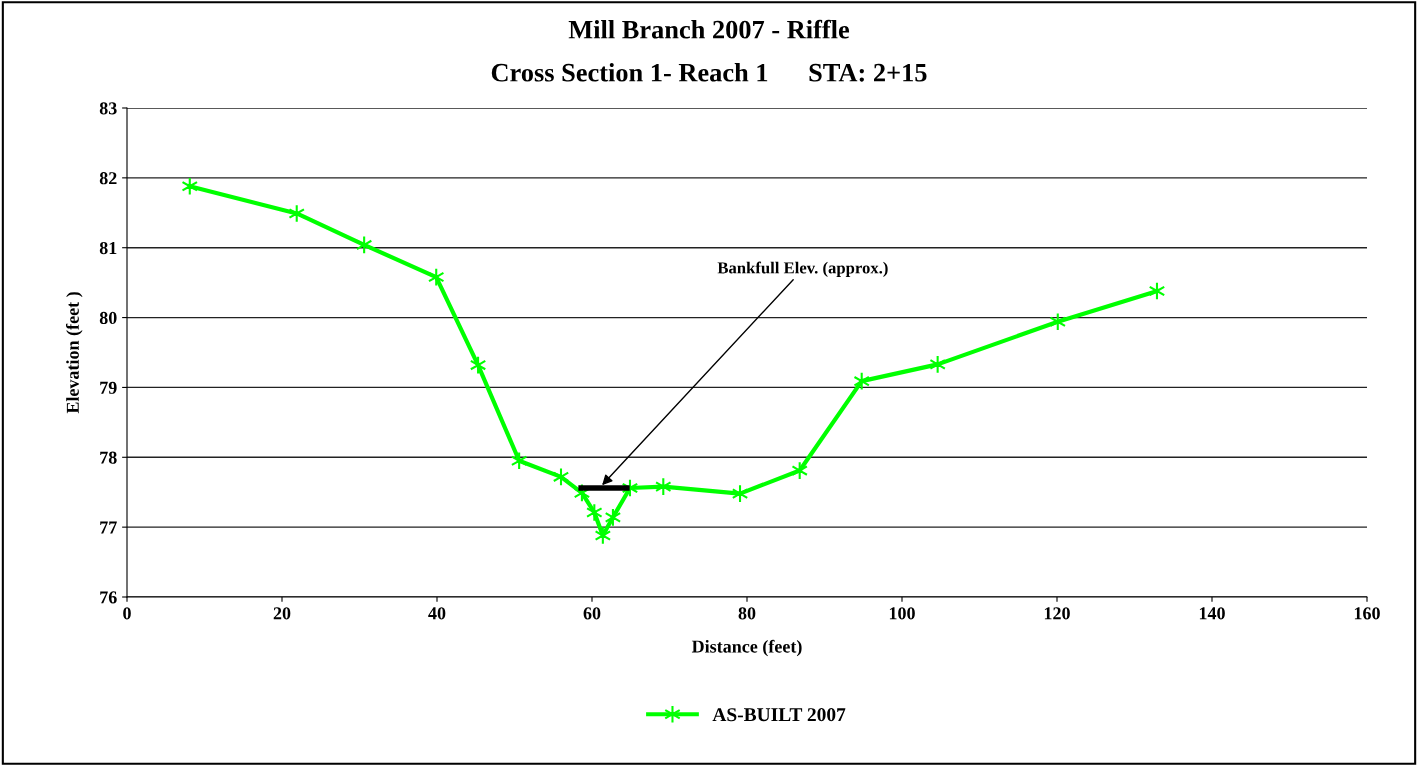 This screenshot has height=766, width=1418. What do you see at coordinates (108, 597) in the screenshot?
I see `y-tick-label: 76` at bounding box center [108, 597].